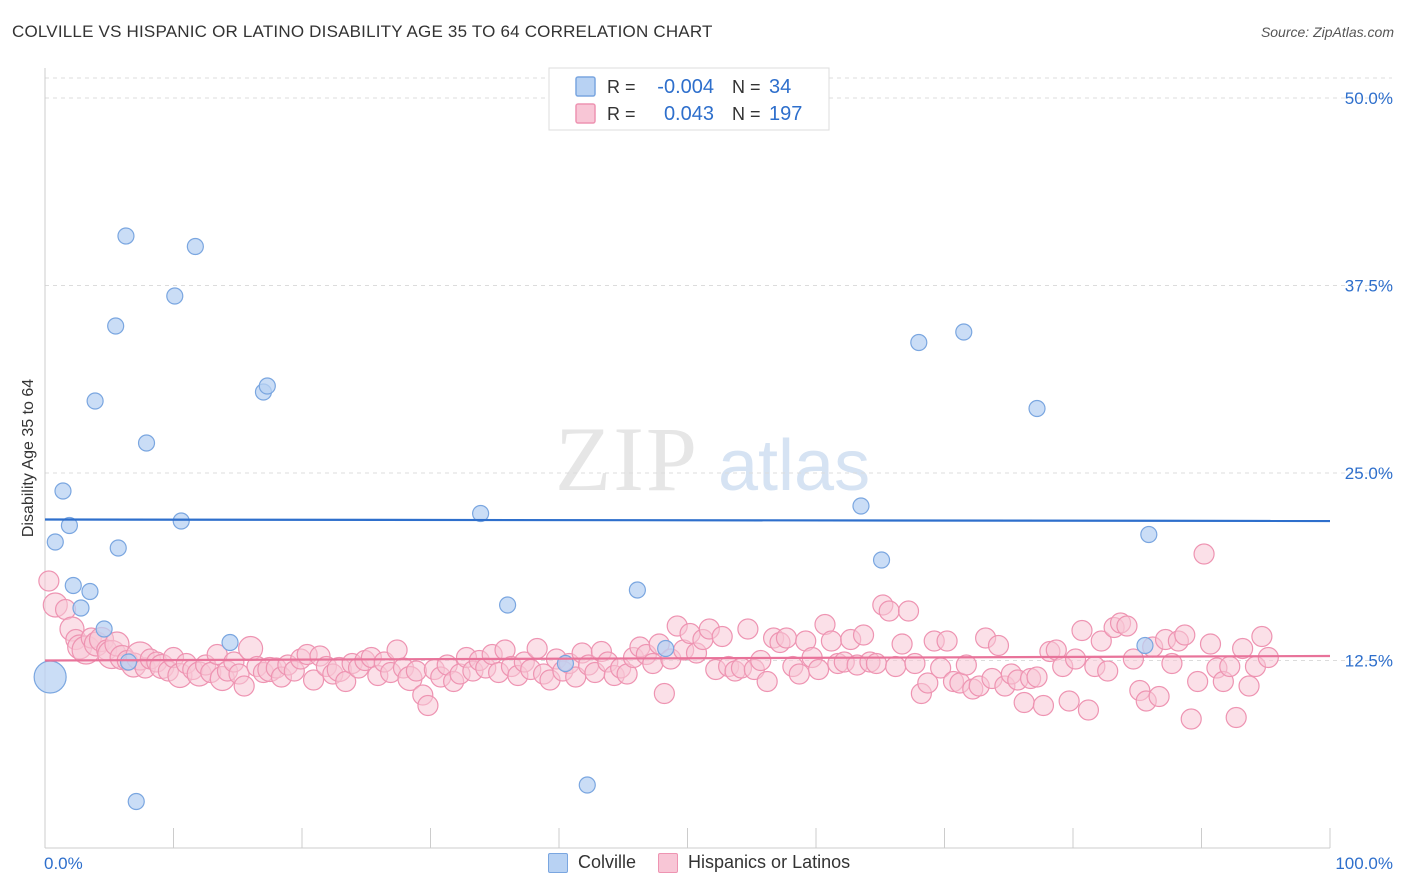 Image resolution: width=1406 pixels, height=892 pixels. Describe the element at coordinates (28, 458) in the screenshot. I see `y-axis-label: Disability Age 35 to 64` at that location.